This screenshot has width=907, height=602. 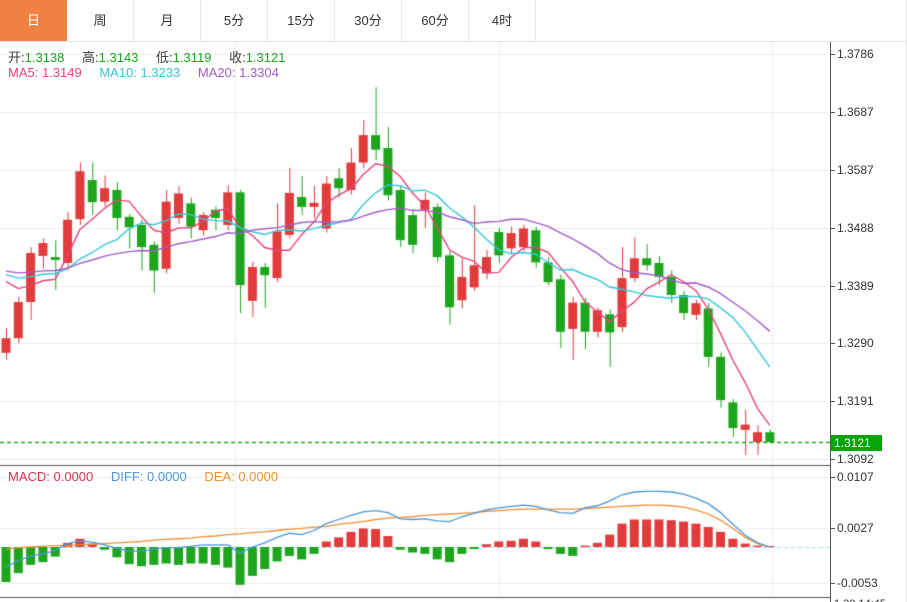 What do you see at coordinates (855, 170) in the screenshot?
I see `price-axis-label: 1.3587` at bounding box center [855, 170].